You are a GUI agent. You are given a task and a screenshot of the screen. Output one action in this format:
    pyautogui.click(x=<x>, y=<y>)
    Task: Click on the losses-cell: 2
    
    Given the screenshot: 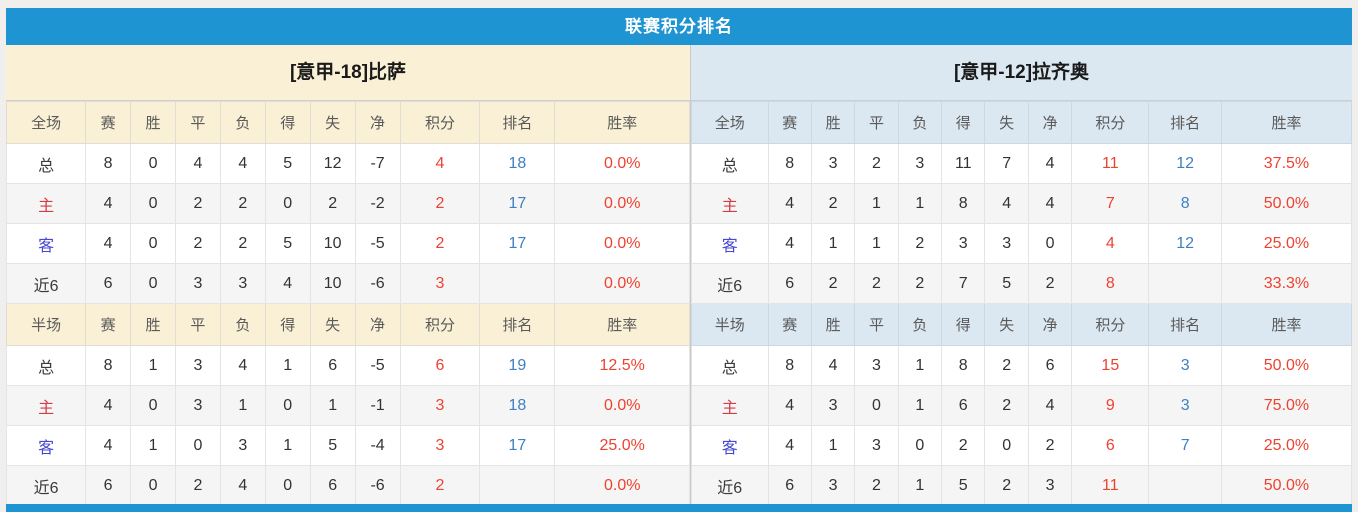 What is the action you would take?
    pyautogui.click(x=920, y=243)
    